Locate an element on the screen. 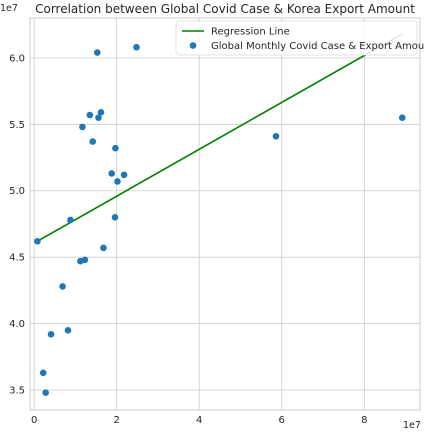 The height and width of the screenshot is (433, 425). y-axis-offset-label: 1e7 is located at coordinates (9, 8).